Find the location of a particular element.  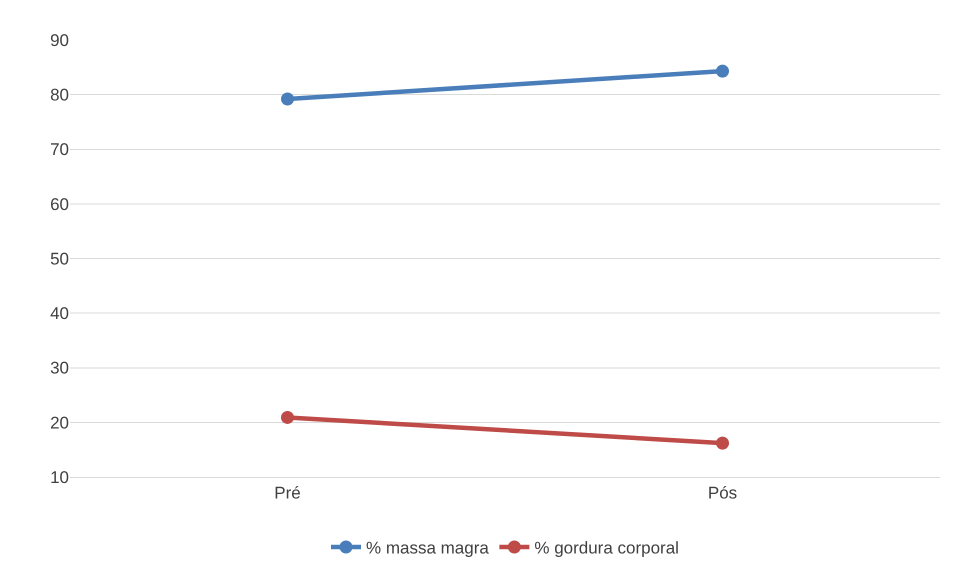

x-tick-label: Pós is located at coordinates (723, 492).